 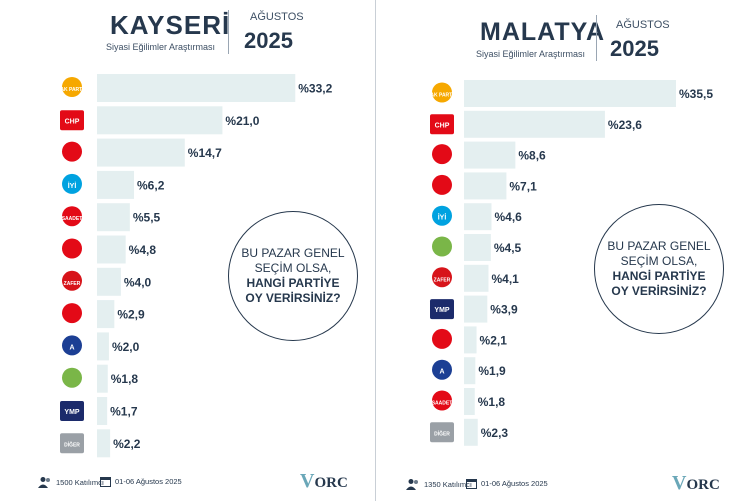 What do you see at coordinates (439, 484) in the screenshot?
I see `participants-info: 1350 Katılımcı` at bounding box center [439, 484].